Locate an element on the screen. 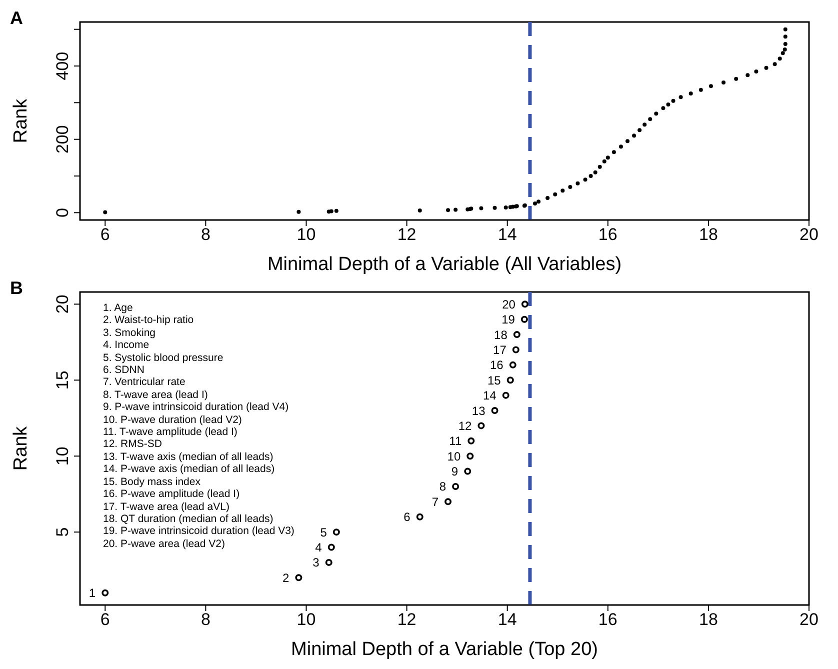 The image size is (838, 669). y-tick-label: 5 is located at coordinates (62, 532).